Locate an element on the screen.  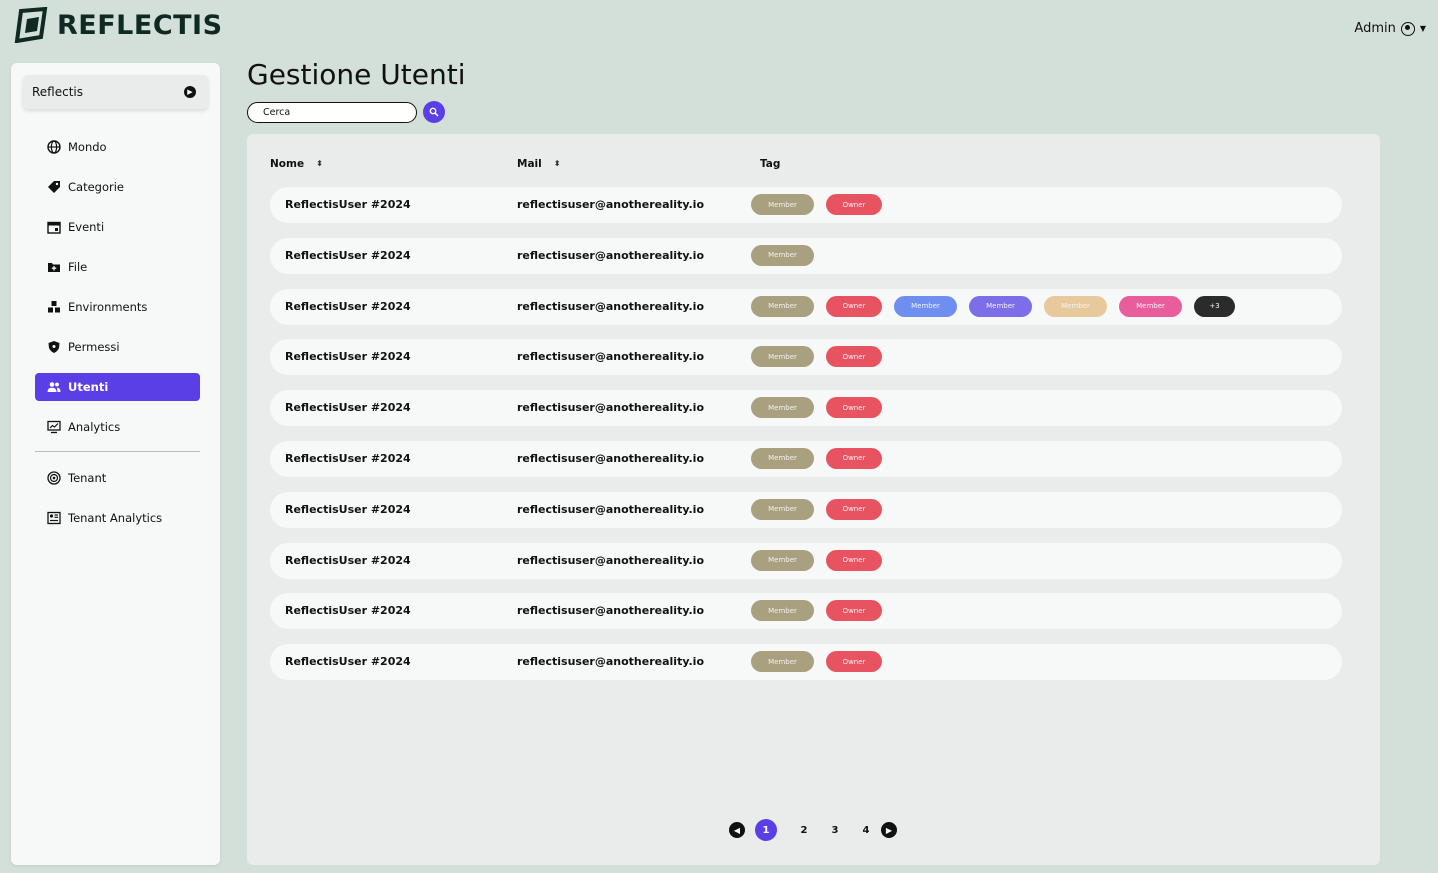
search-input is located at coordinates (332, 112).